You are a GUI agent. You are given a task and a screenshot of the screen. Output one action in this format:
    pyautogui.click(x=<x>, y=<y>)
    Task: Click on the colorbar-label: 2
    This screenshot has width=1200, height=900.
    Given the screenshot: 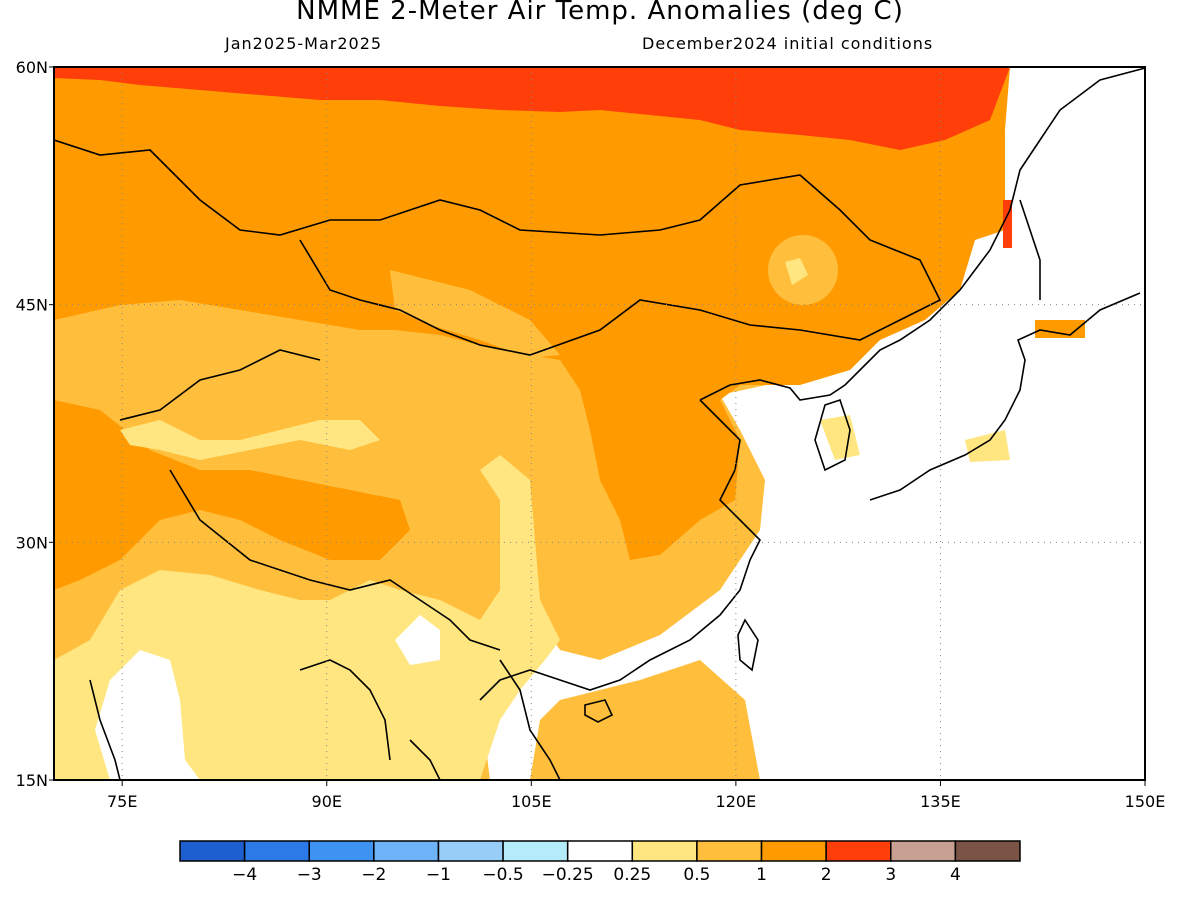 What is the action you would take?
    pyautogui.click(x=826, y=875)
    